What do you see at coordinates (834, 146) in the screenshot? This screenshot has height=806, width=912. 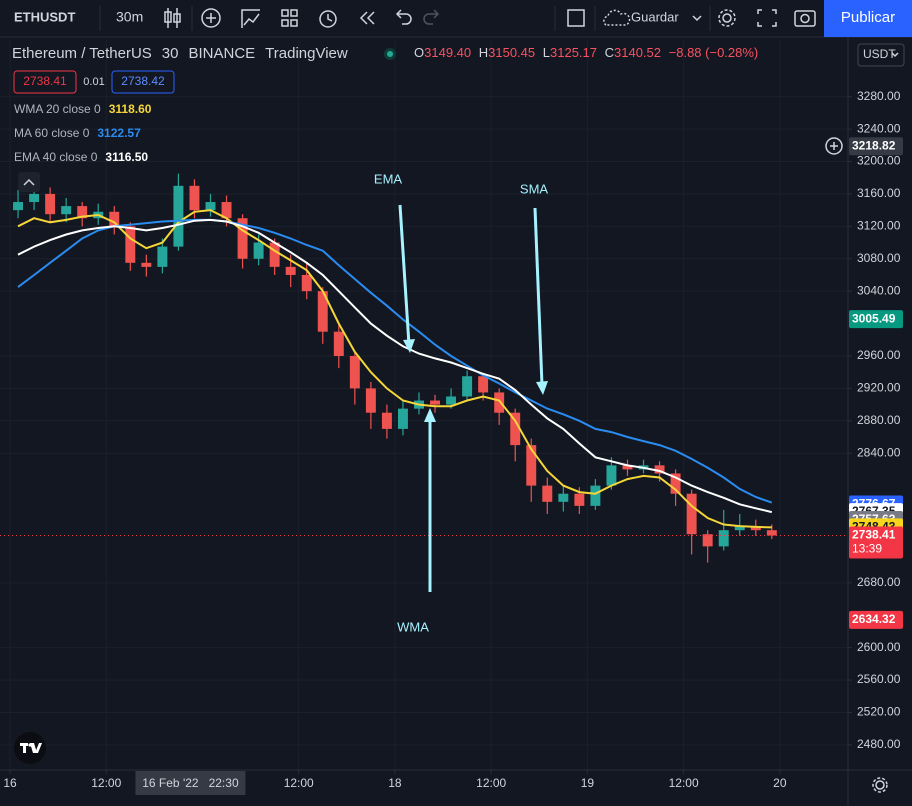 I see `add-level-icon` at bounding box center [834, 146].